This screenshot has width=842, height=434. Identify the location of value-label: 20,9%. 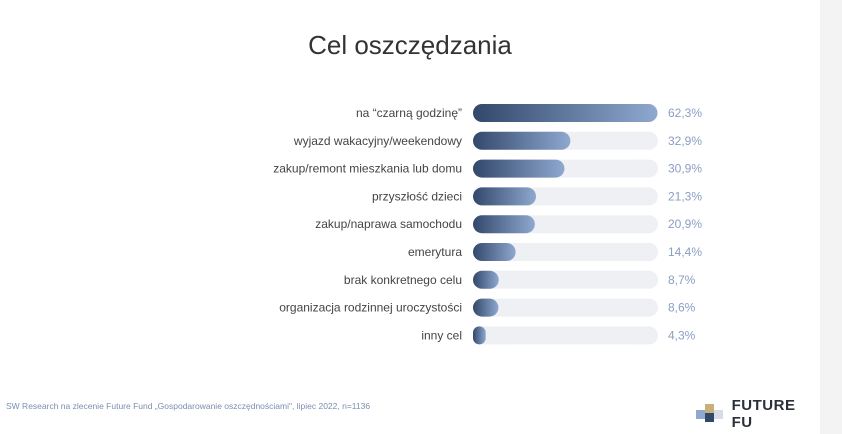
(685, 224).